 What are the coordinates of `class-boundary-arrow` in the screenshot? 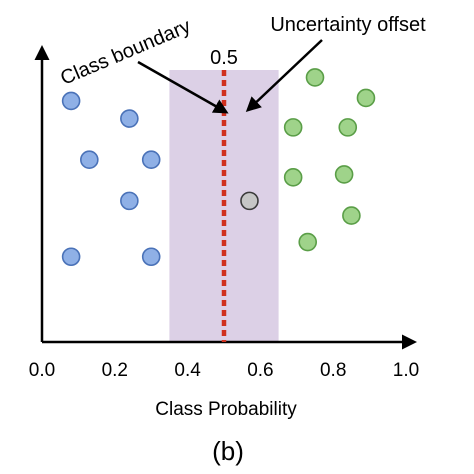 It's located at (183, 87).